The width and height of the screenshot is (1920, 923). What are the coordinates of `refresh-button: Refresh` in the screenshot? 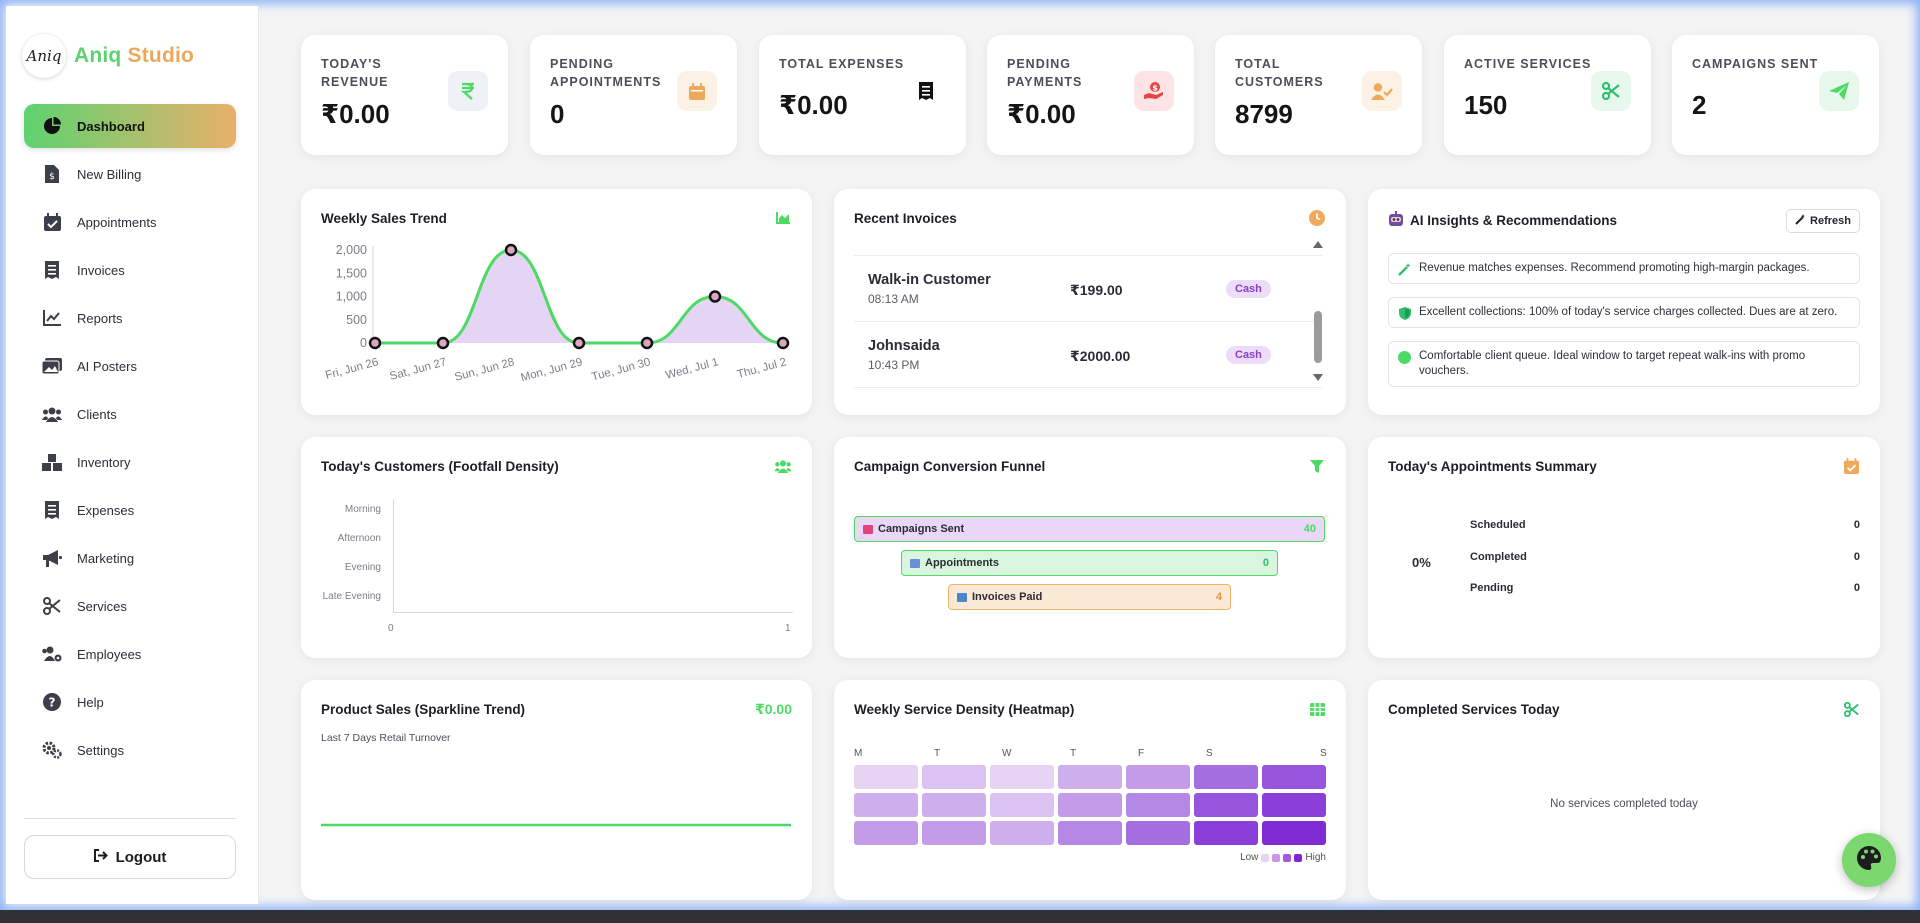 It's located at (1823, 221).